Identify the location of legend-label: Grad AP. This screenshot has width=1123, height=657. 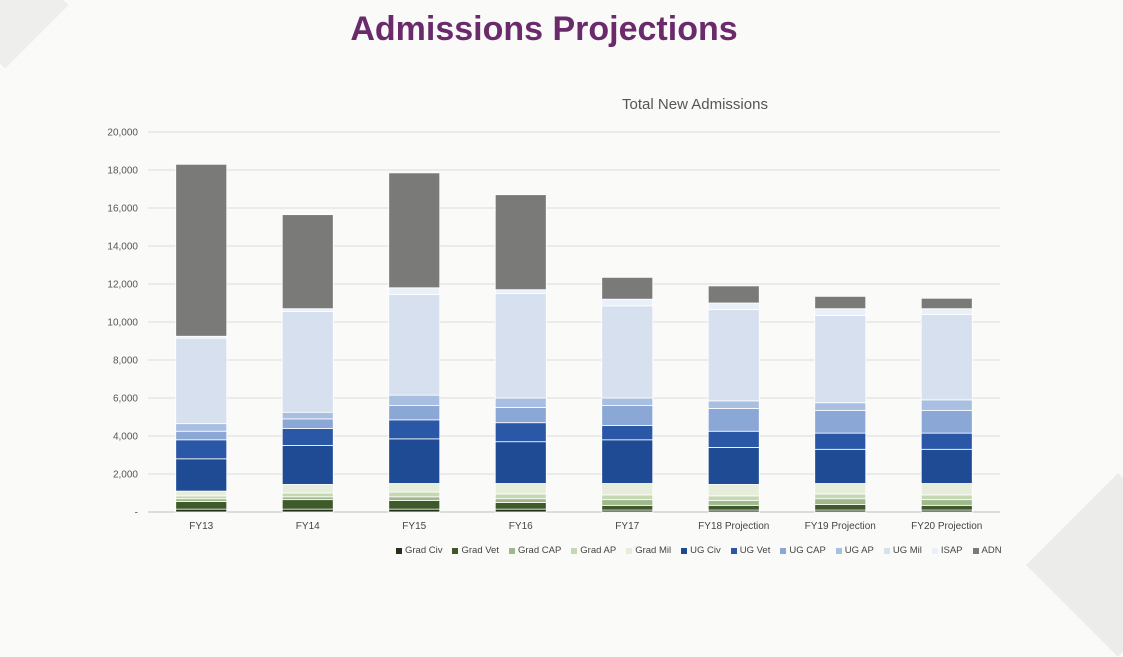
(598, 550).